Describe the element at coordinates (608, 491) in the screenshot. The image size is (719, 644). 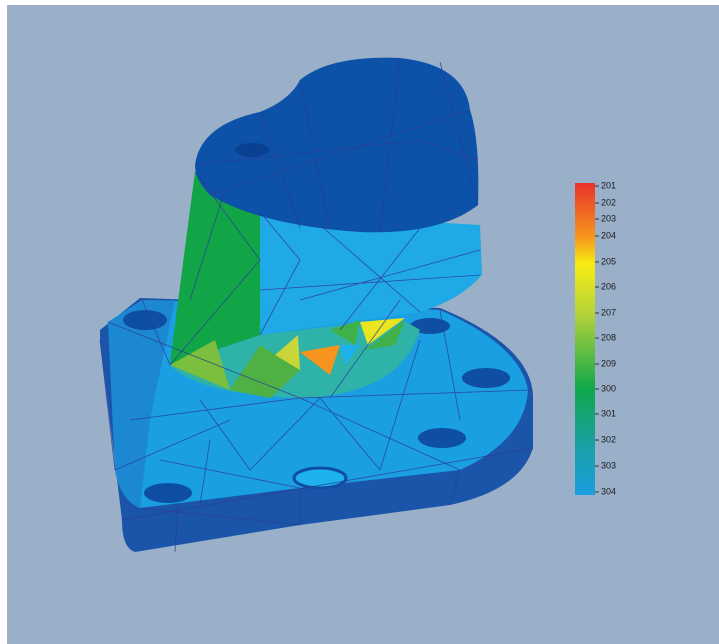
I see `legend-label: 304` at that location.